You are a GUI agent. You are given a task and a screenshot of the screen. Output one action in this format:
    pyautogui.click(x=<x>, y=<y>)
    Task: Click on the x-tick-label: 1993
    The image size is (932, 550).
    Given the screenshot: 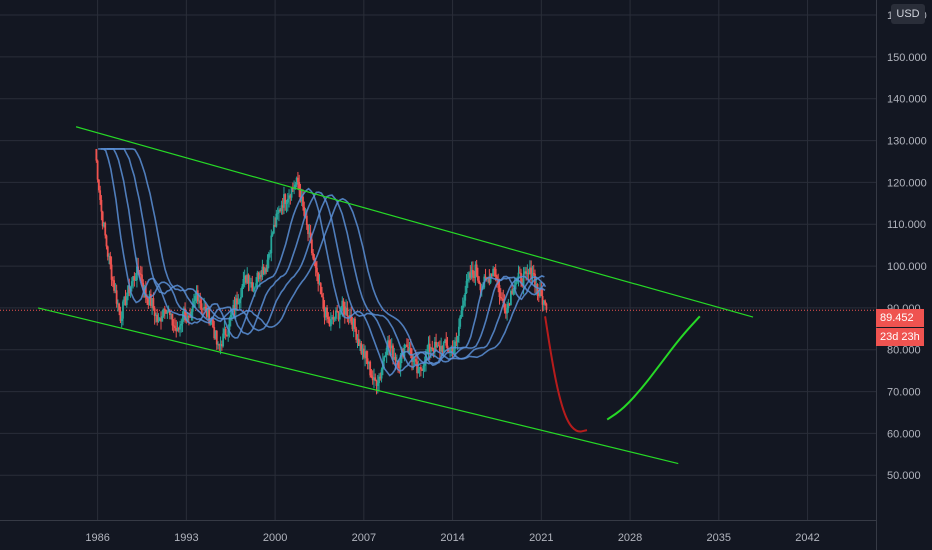 What is the action you would take?
    pyautogui.click(x=186, y=538)
    